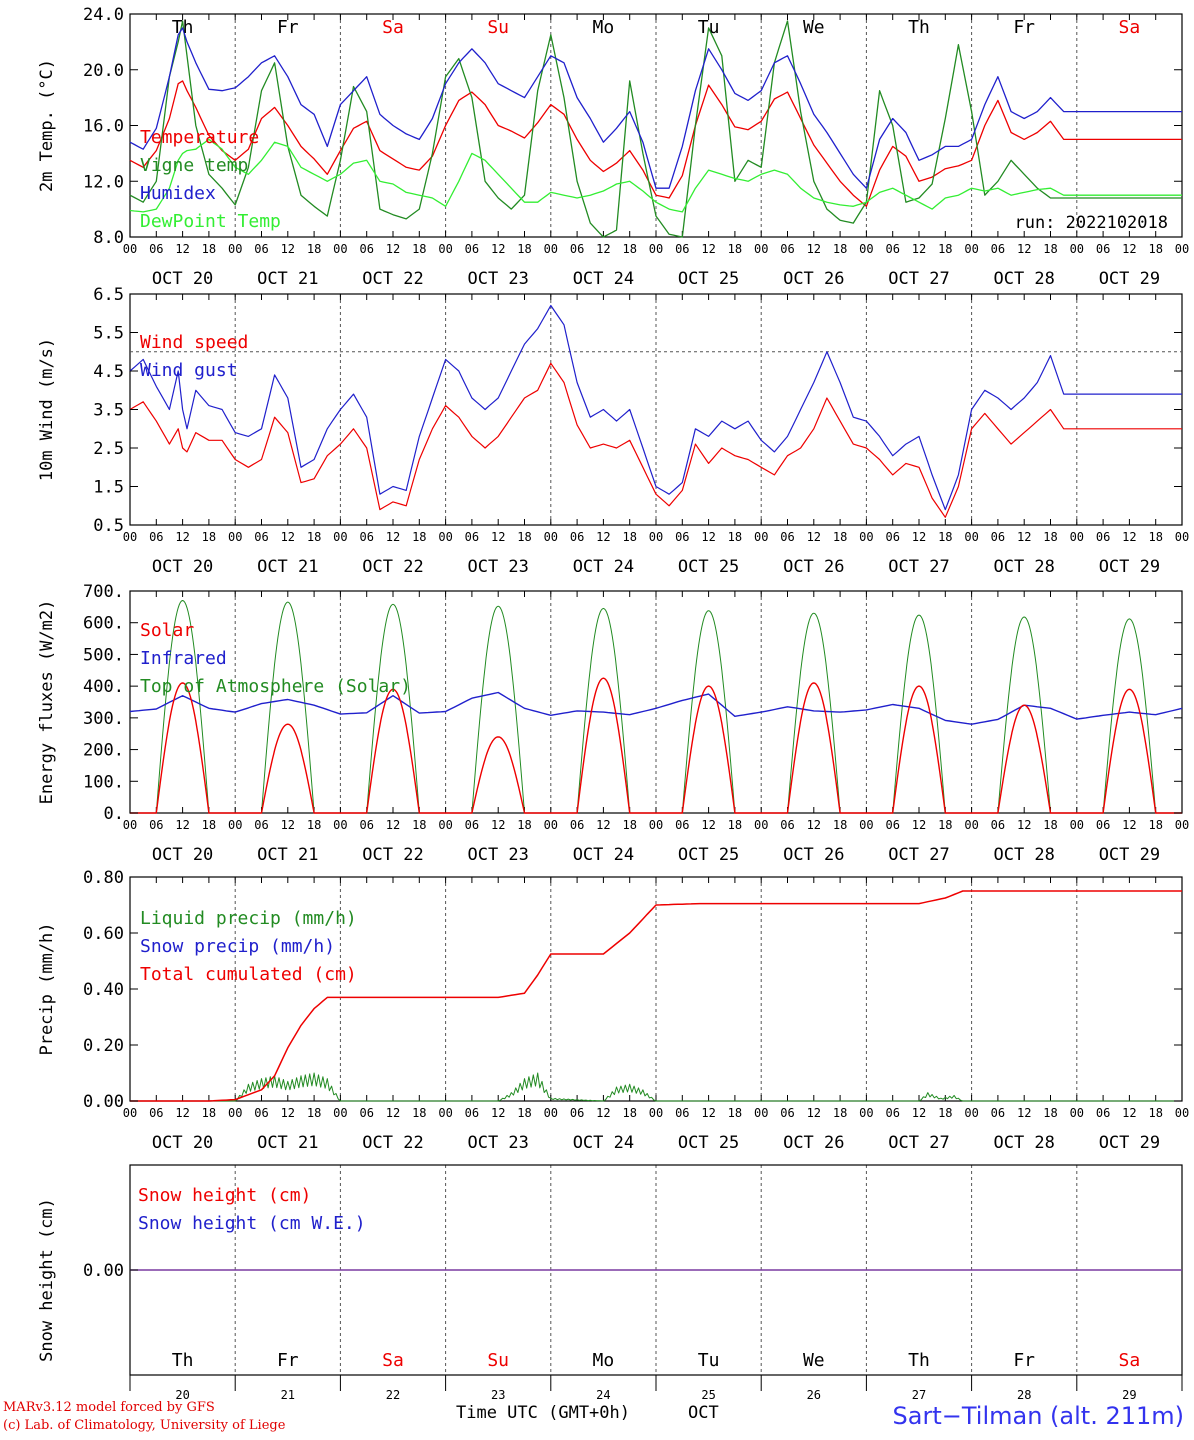 The height and width of the screenshot is (1440, 1194). I want to click on y-axis-label: Precip (mm/h), so click(47, 988).